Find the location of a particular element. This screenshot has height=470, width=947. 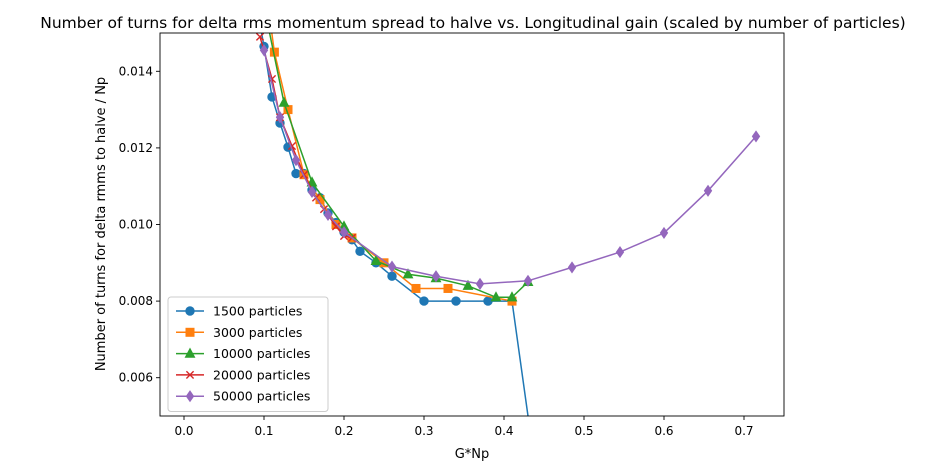

legend-label: 50000 particles is located at coordinates (261, 396).